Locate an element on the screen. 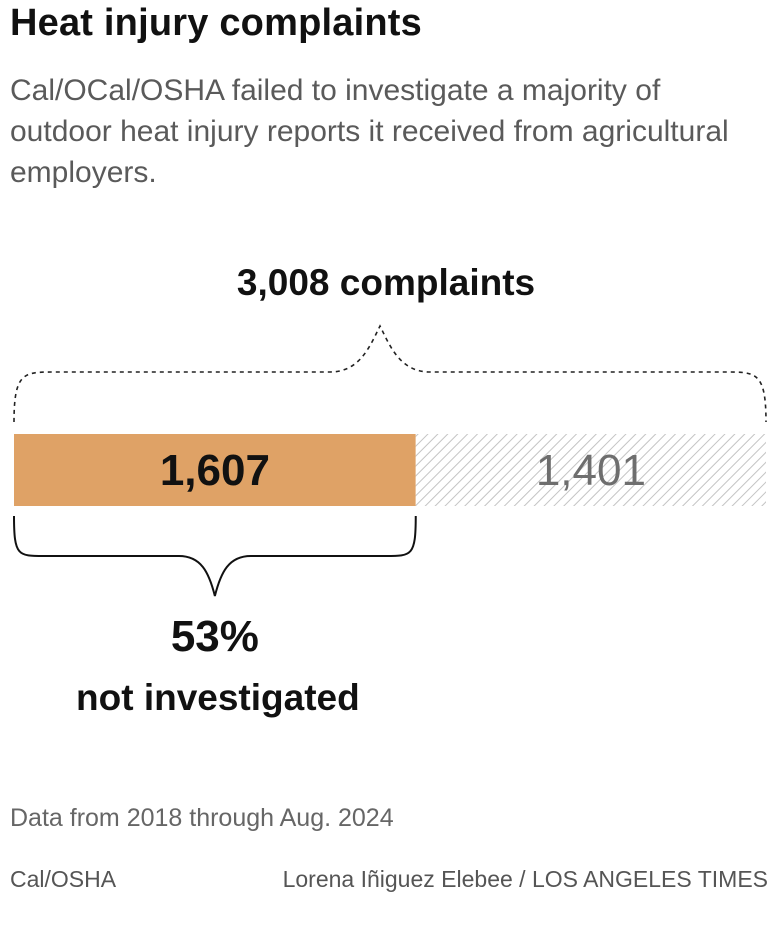 The image size is (780, 936). bar-segment-investigated is located at coordinates (590, 470).